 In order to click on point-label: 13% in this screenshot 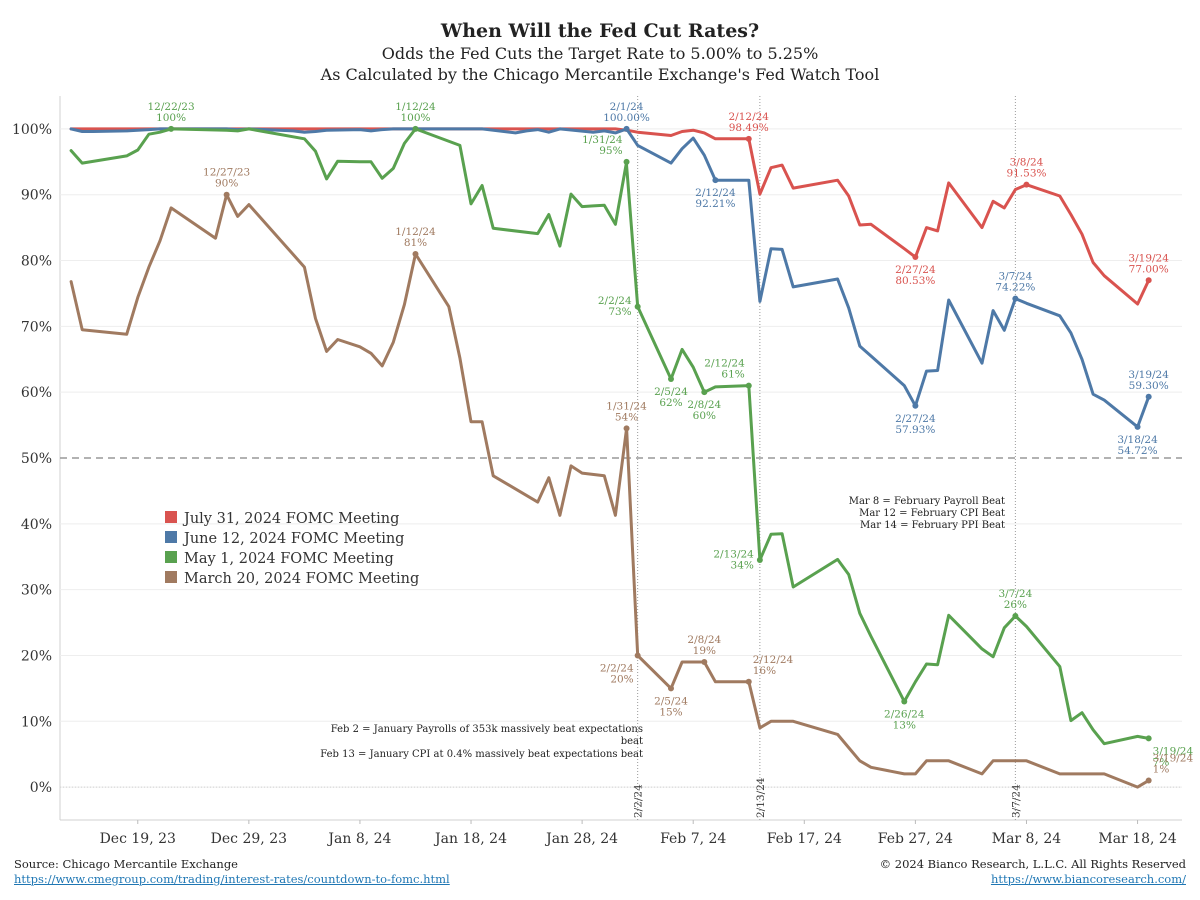, I will do `click(904, 726)`.